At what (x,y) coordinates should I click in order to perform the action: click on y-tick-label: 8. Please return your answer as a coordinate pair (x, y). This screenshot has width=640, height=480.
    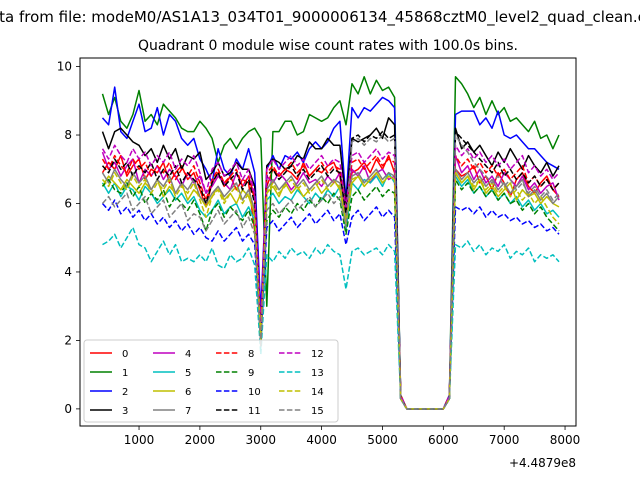
    Looking at the image, I should click on (68, 135).